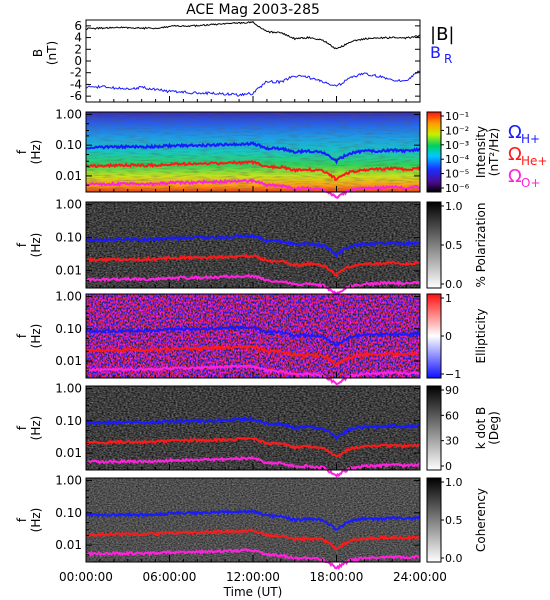 The height and width of the screenshot is (600, 550). What do you see at coordinates (337, 577) in the screenshot?
I see `x-tick-label: 18:00:00` at bounding box center [337, 577].